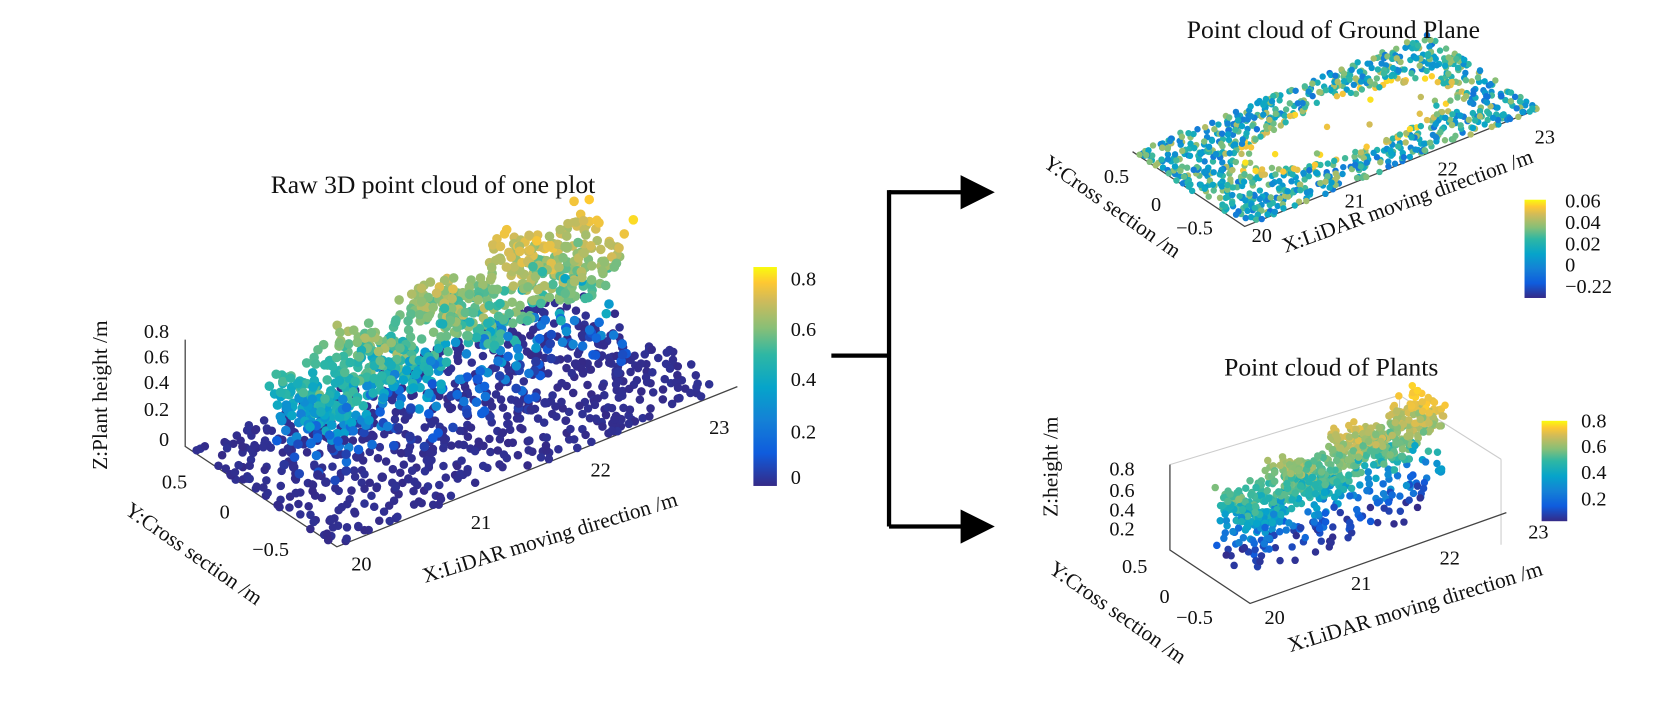 Image resolution: width=1667 pixels, height=722 pixels. I want to click on z-axis-label: Z:Plant height /m, so click(100, 395).